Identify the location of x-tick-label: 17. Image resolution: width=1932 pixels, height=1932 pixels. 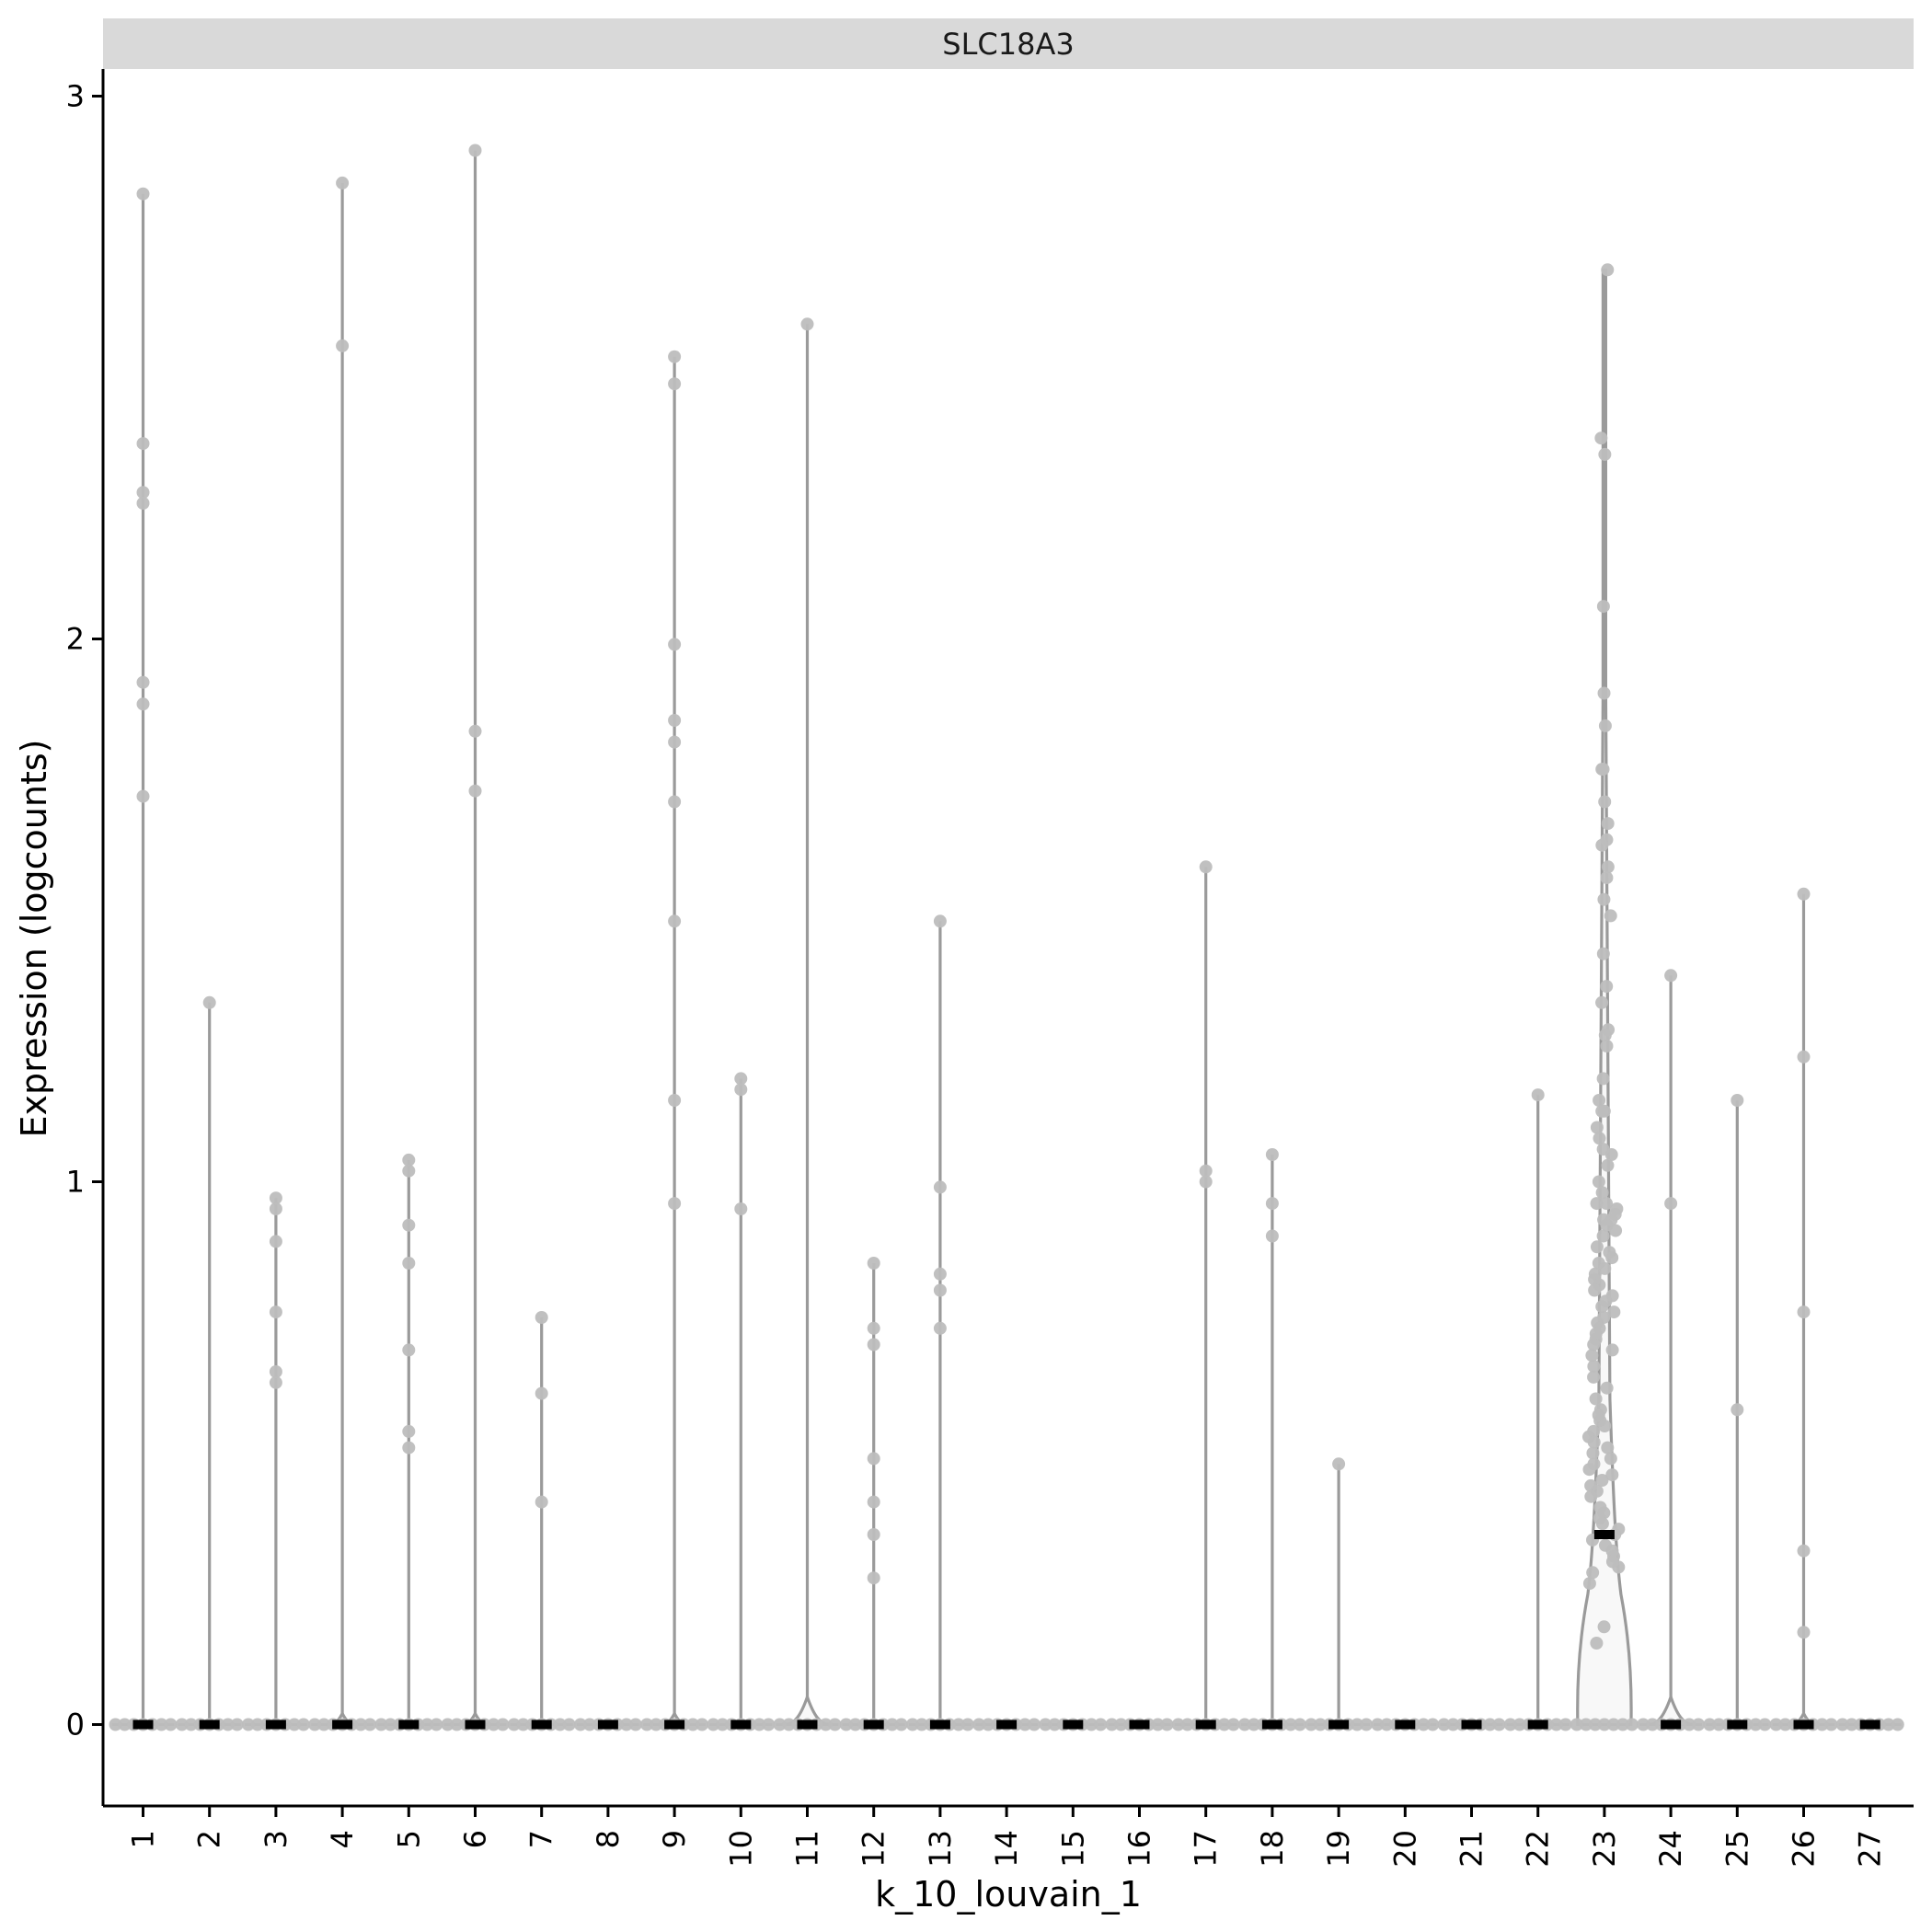
(1206, 1849).